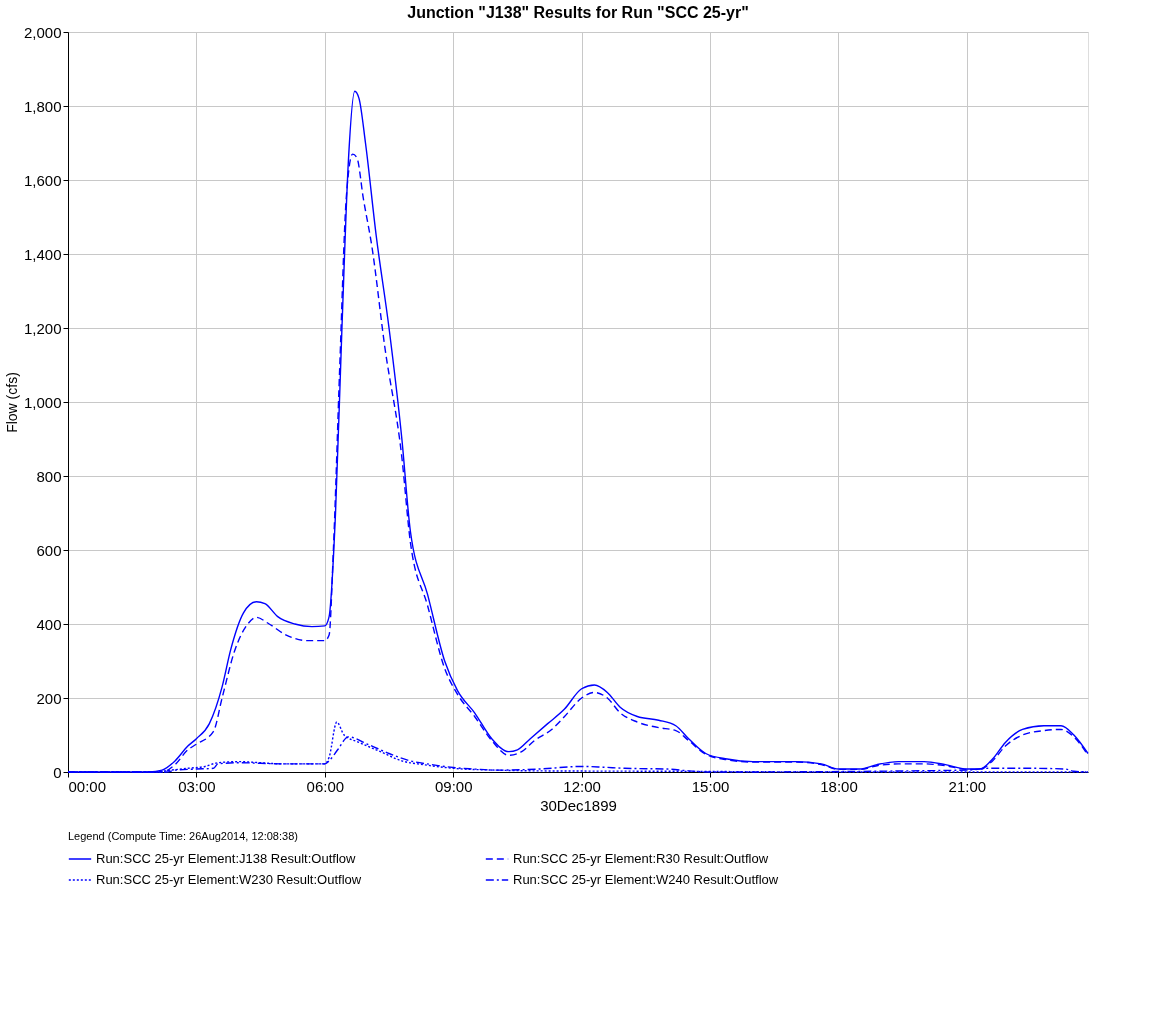  I want to click on x-tick-label: 06:00, so click(325, 786).